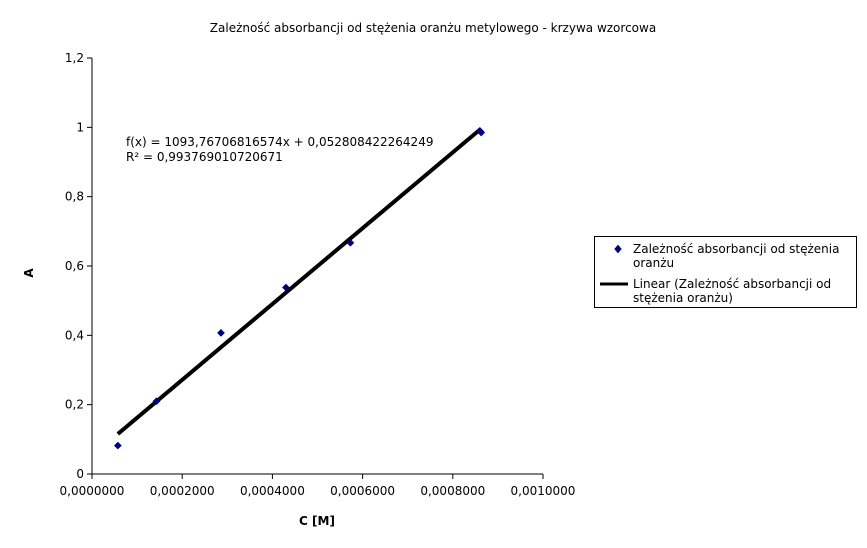  I want to click on y-tick-label: 1,2, so click(74, 58).